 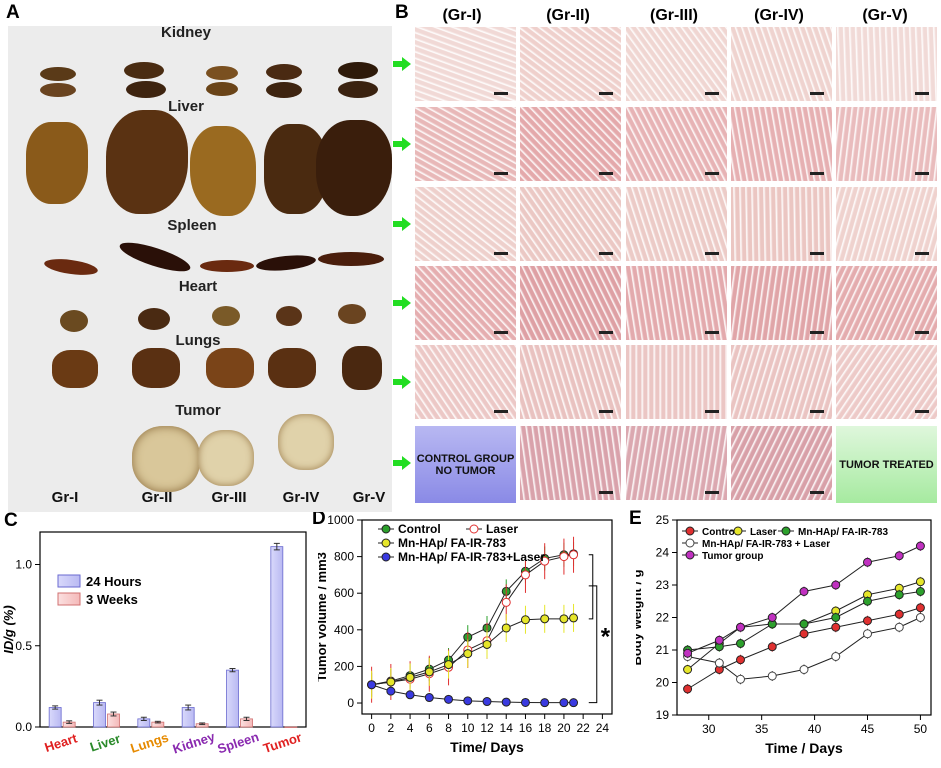 I want to click on column-header-gr2: (Gr-II), so click(x=568, y=15).